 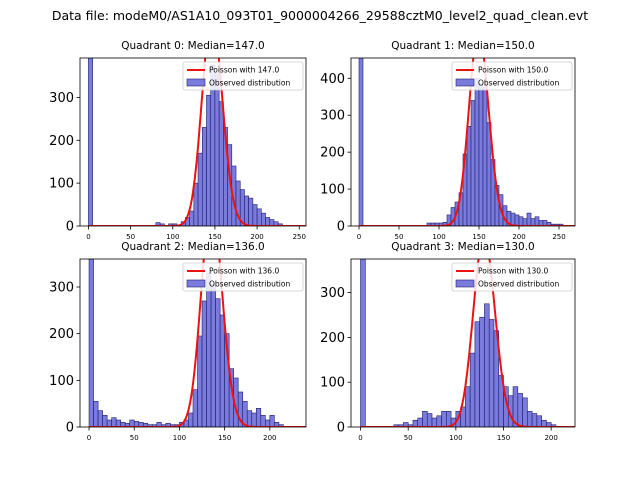 What do you see at coordinates (513, 70) in the screenshot?
I see `legend-label-poisson: Poisson with 150.0` at bounding box center [513, 70].